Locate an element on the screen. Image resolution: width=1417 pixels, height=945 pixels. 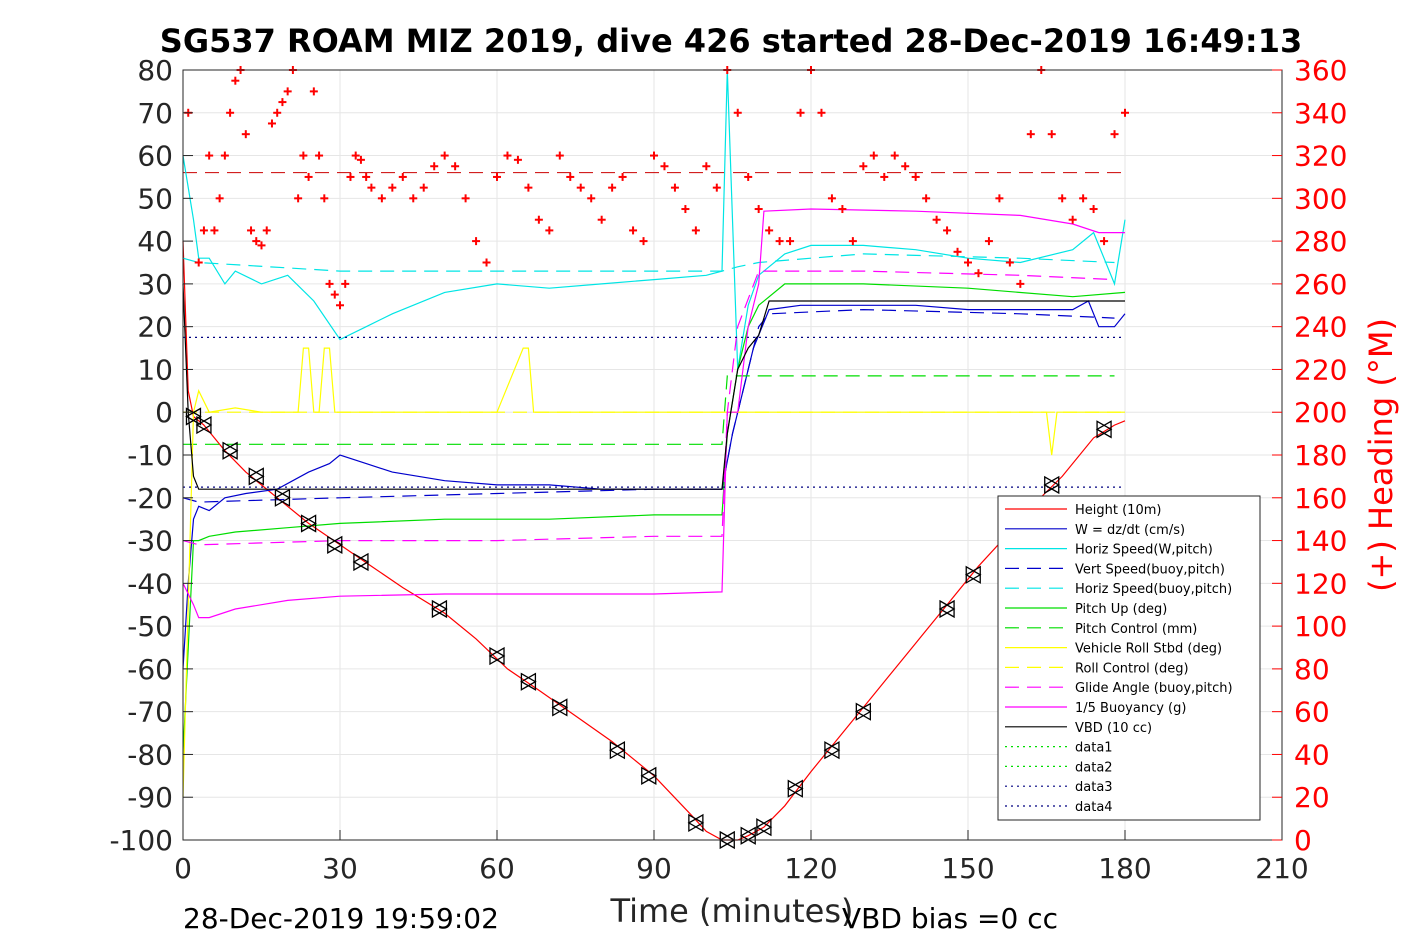
legend-label: Horiz Speed(W,pitch) is located at coordinates (1144, 550).